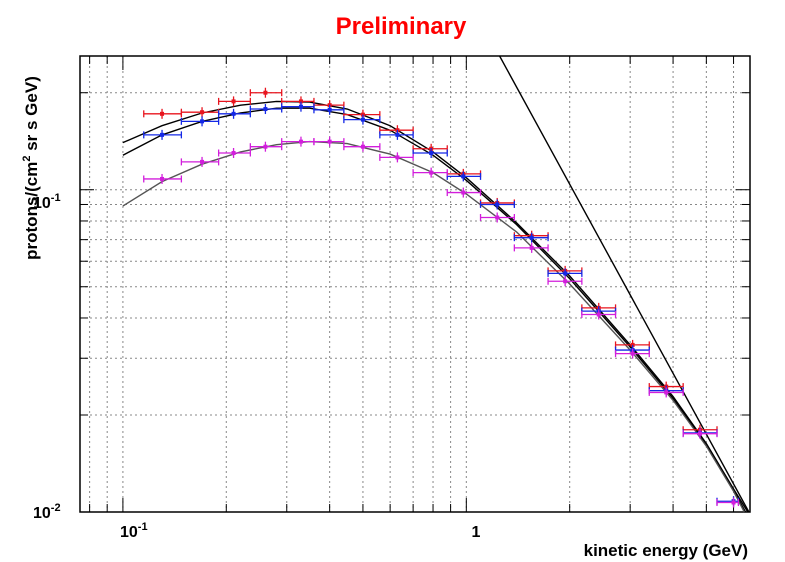 The width and height of the screenshot is (785, 562). I want to click on point-magenta-data-6-marker, so click(362, 146).